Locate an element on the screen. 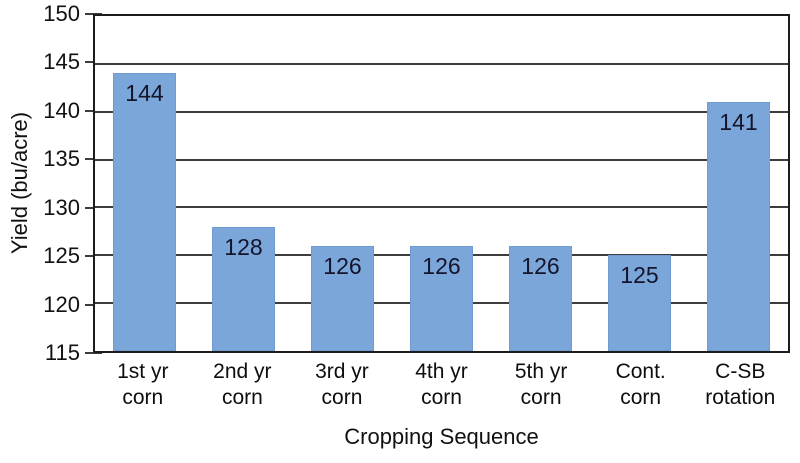  bar: 144 is located at coordinates (144, 212).